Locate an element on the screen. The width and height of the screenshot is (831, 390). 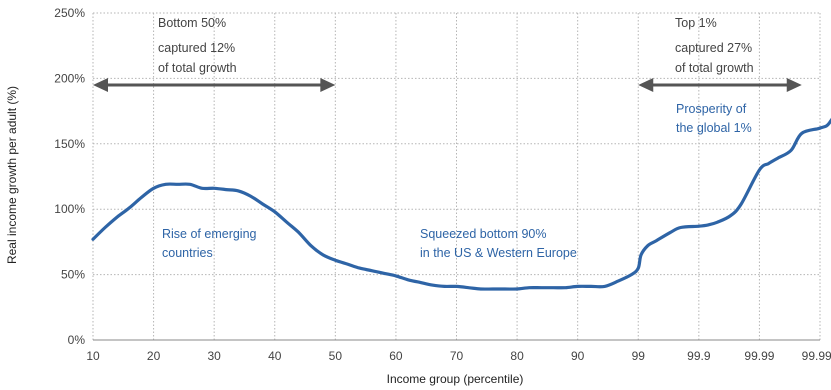
x-tick-label: 60 is located at coordinates (396, 356).